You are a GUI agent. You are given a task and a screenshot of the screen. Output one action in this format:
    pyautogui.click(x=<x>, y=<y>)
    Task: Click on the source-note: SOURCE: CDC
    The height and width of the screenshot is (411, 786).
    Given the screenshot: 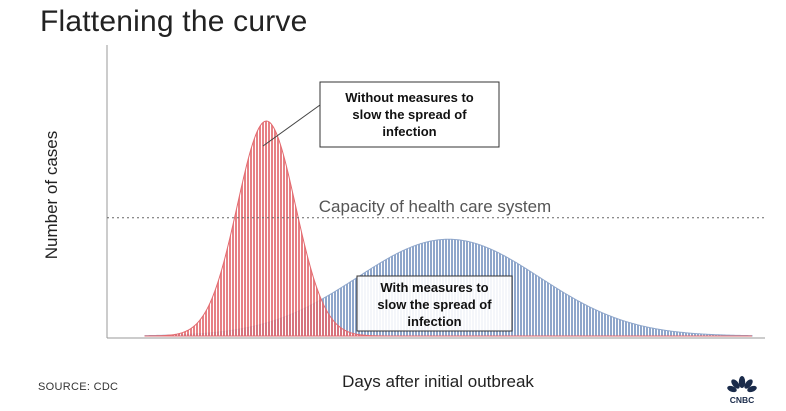 What is the action you would take?
    pyautogui.click(x=78, y=387)
    